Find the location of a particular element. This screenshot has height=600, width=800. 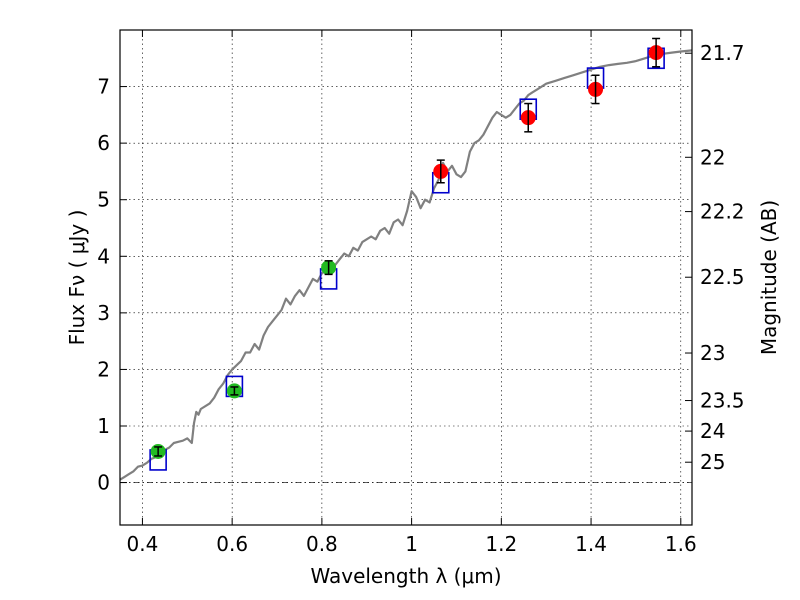

y-axis-label: Flux Fν ( μJy ) is located at coordinates (77, 278).